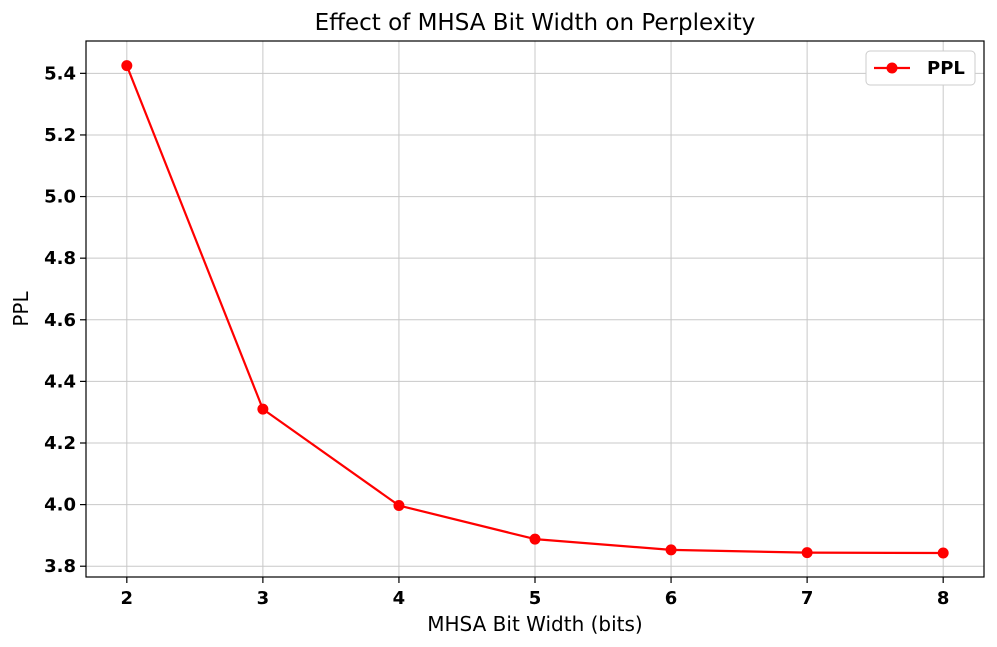  I want to click on y-tick-label: 5.2, so click(60, 135).